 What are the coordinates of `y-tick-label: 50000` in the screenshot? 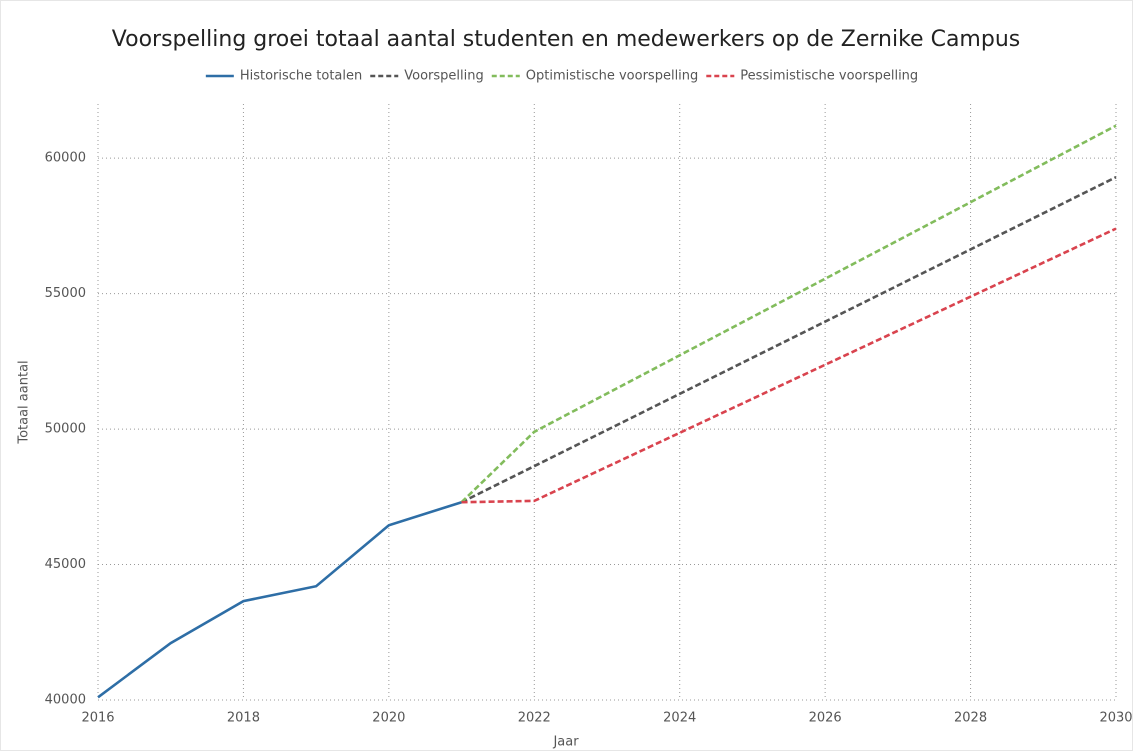 It's located at (65, 429).